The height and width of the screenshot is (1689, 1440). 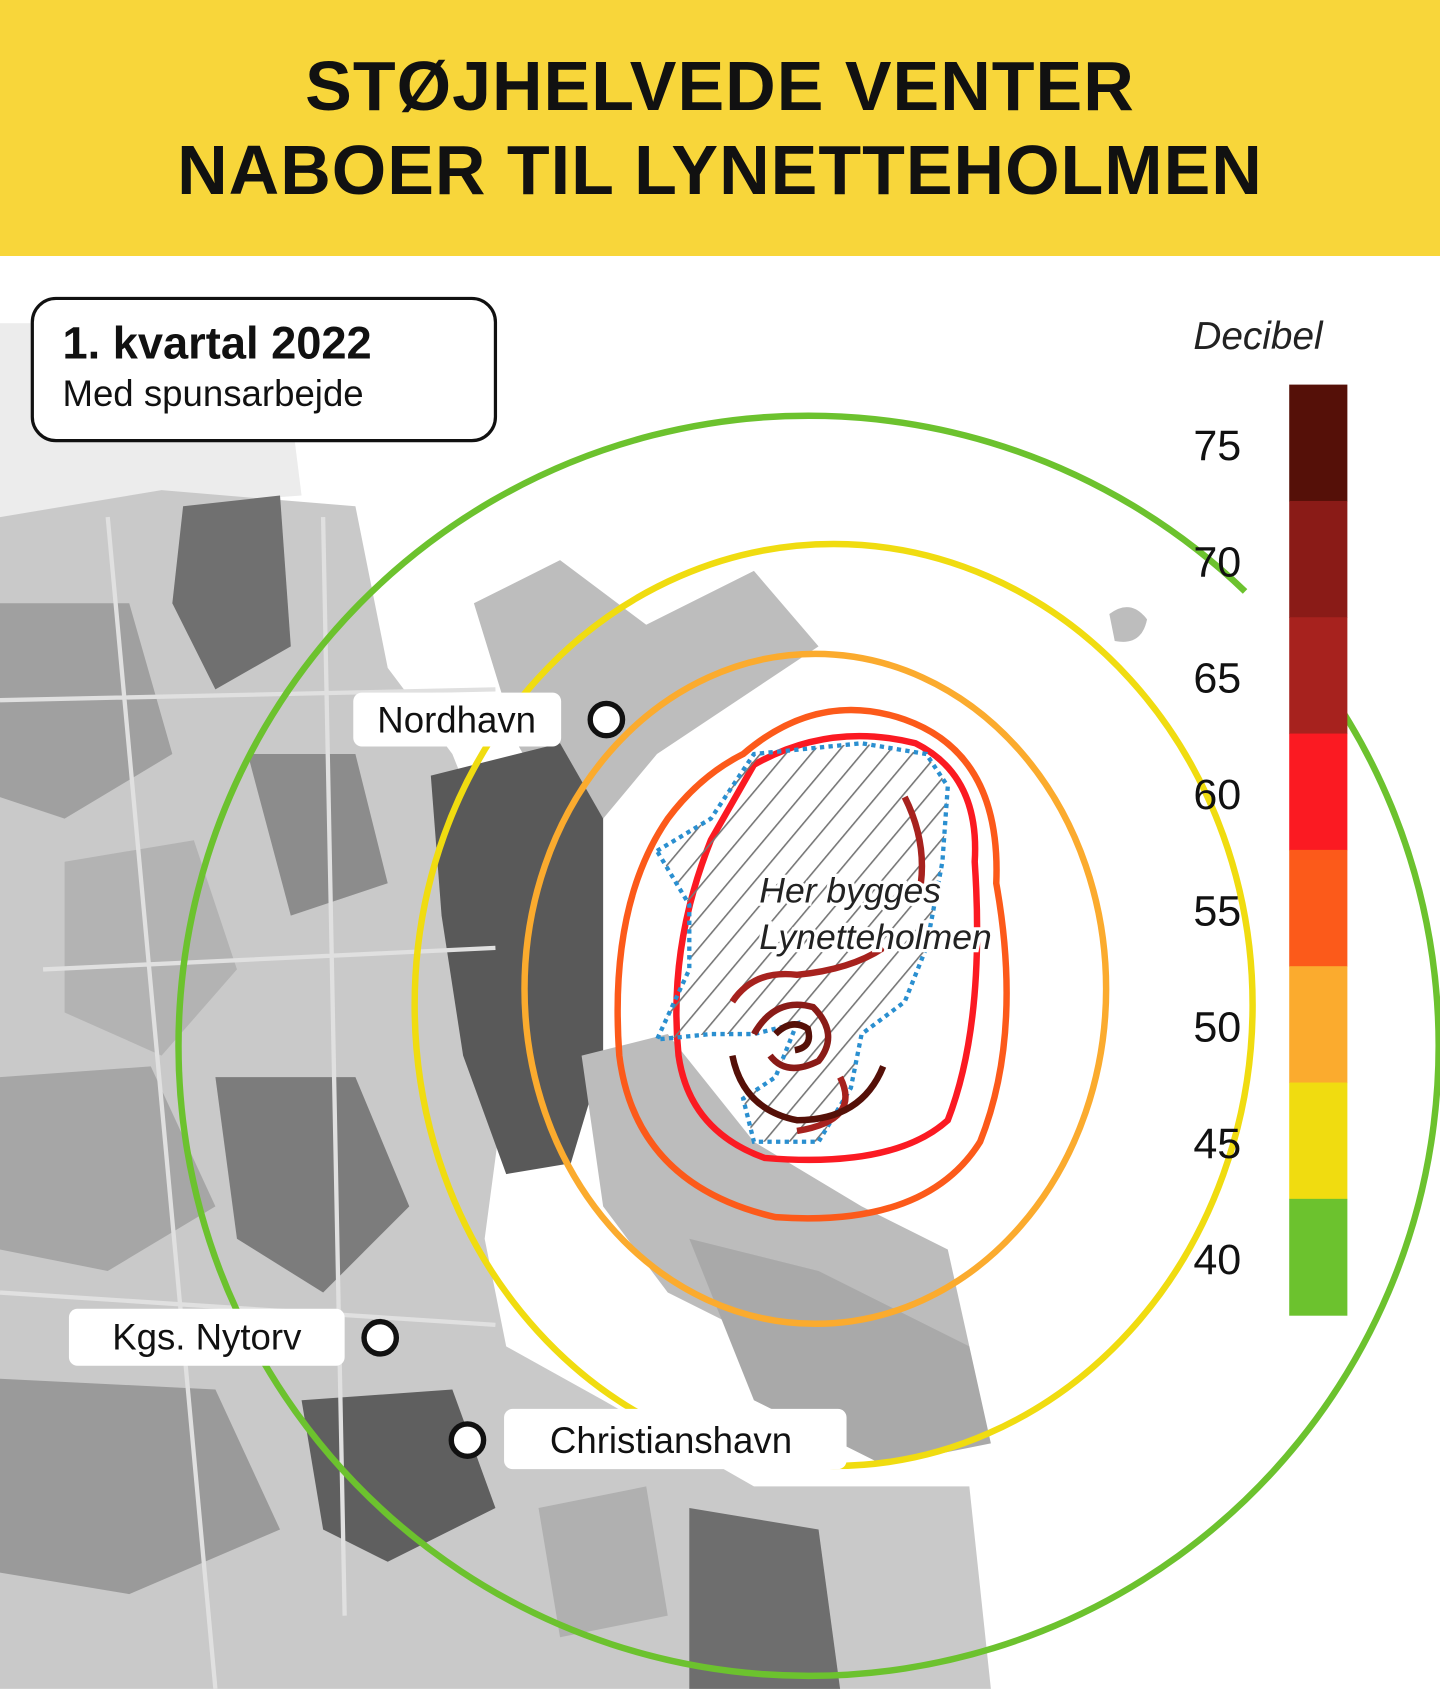 What do you see at coordinates (1217, 1028) in the screenshot?
I see `legend-label-50: 50` at bounding box center [1217, 1028].